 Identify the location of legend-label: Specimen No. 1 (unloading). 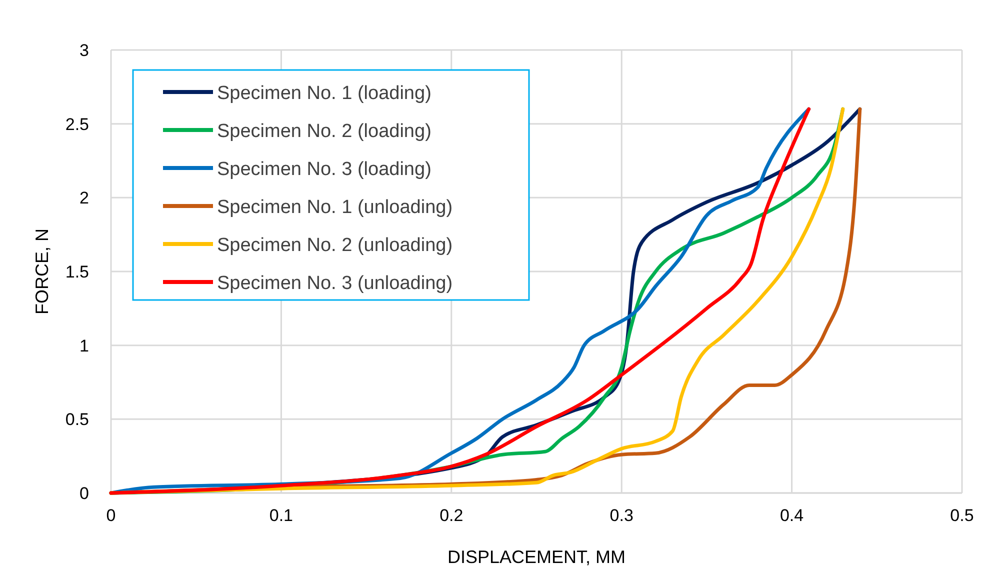
(335, 207).